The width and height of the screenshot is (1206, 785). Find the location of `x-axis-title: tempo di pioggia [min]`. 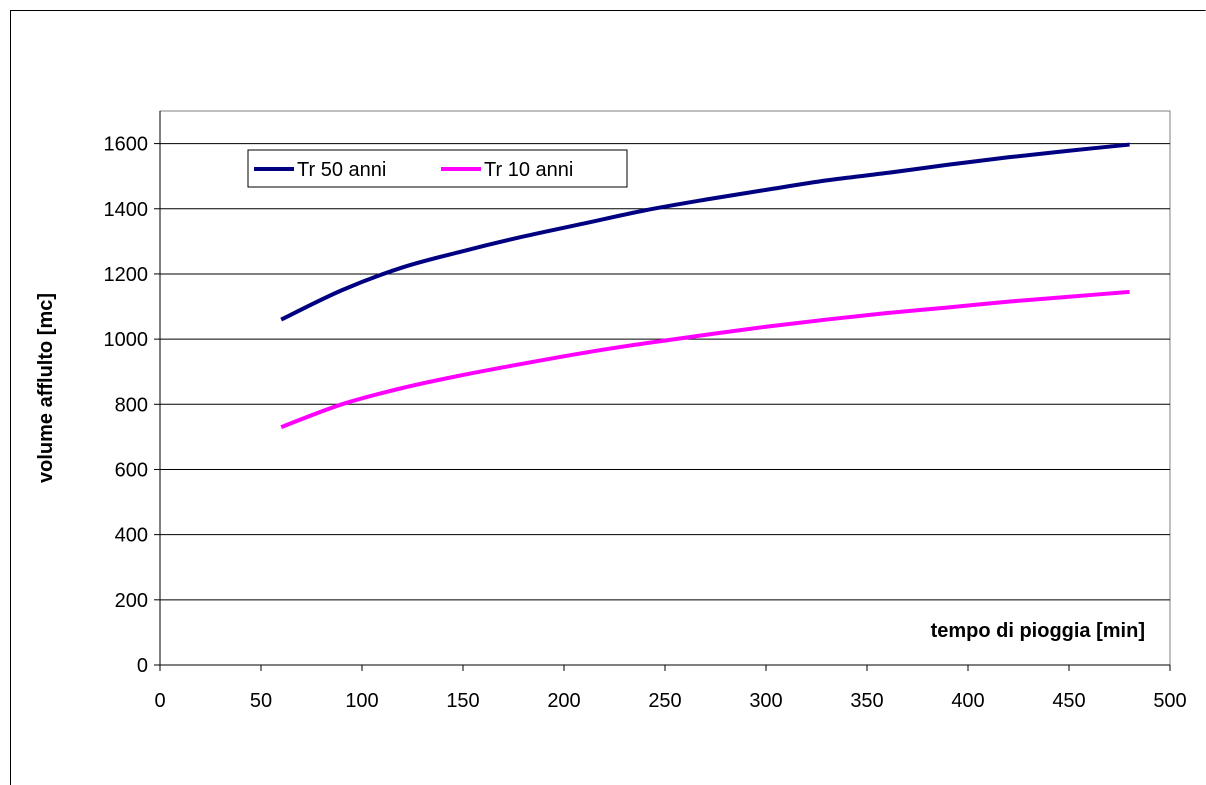

x-axis-title: tempo di pioggia [min] is located at coordinates (1038, 631).